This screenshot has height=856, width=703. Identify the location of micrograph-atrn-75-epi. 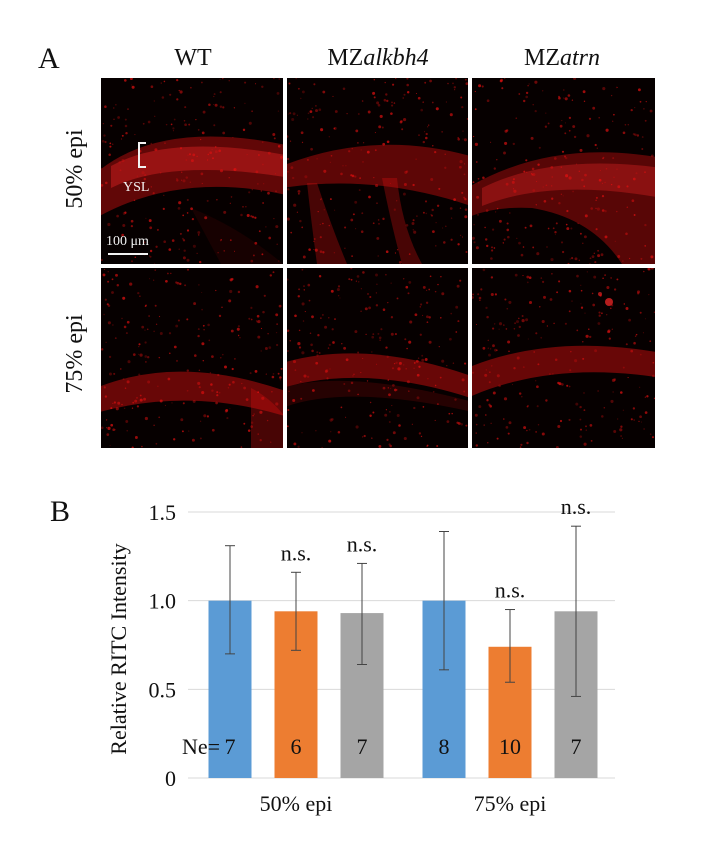
(563, 358).